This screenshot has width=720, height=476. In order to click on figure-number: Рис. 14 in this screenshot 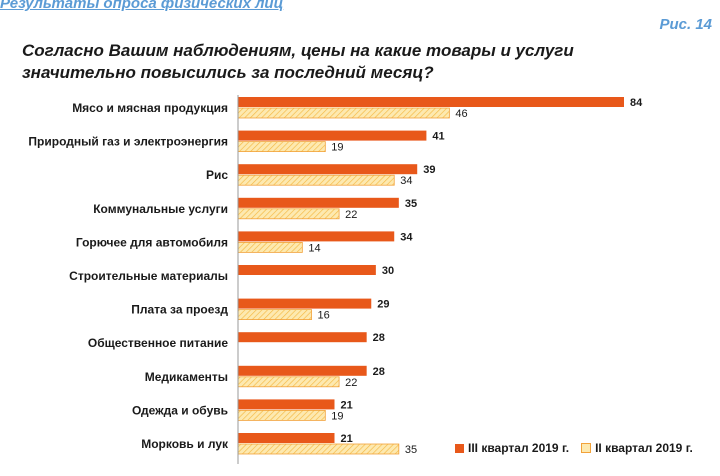, I will do `click(685, 24)`.